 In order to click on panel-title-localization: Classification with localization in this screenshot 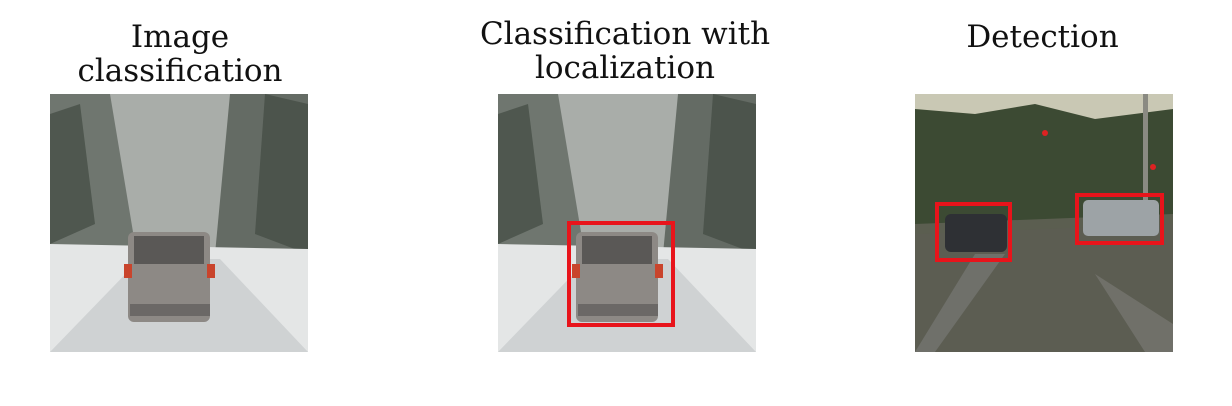, I will do `click(625, 51)`.